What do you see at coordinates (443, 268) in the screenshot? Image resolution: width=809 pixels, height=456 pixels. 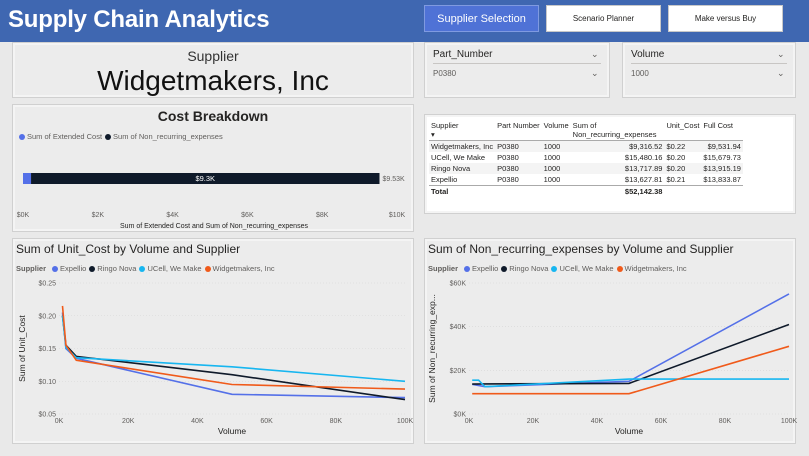 I see `legend-title: Supplier` at bounding box center [443, 268].